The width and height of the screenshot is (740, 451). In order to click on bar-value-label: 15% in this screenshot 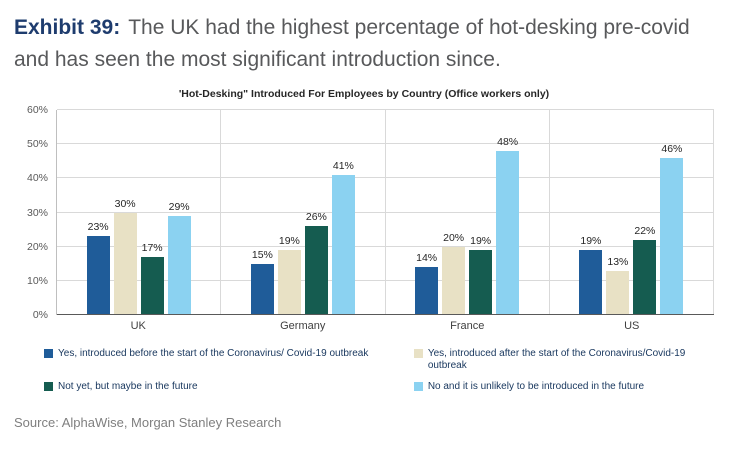, I will do `click(262, 254)`.